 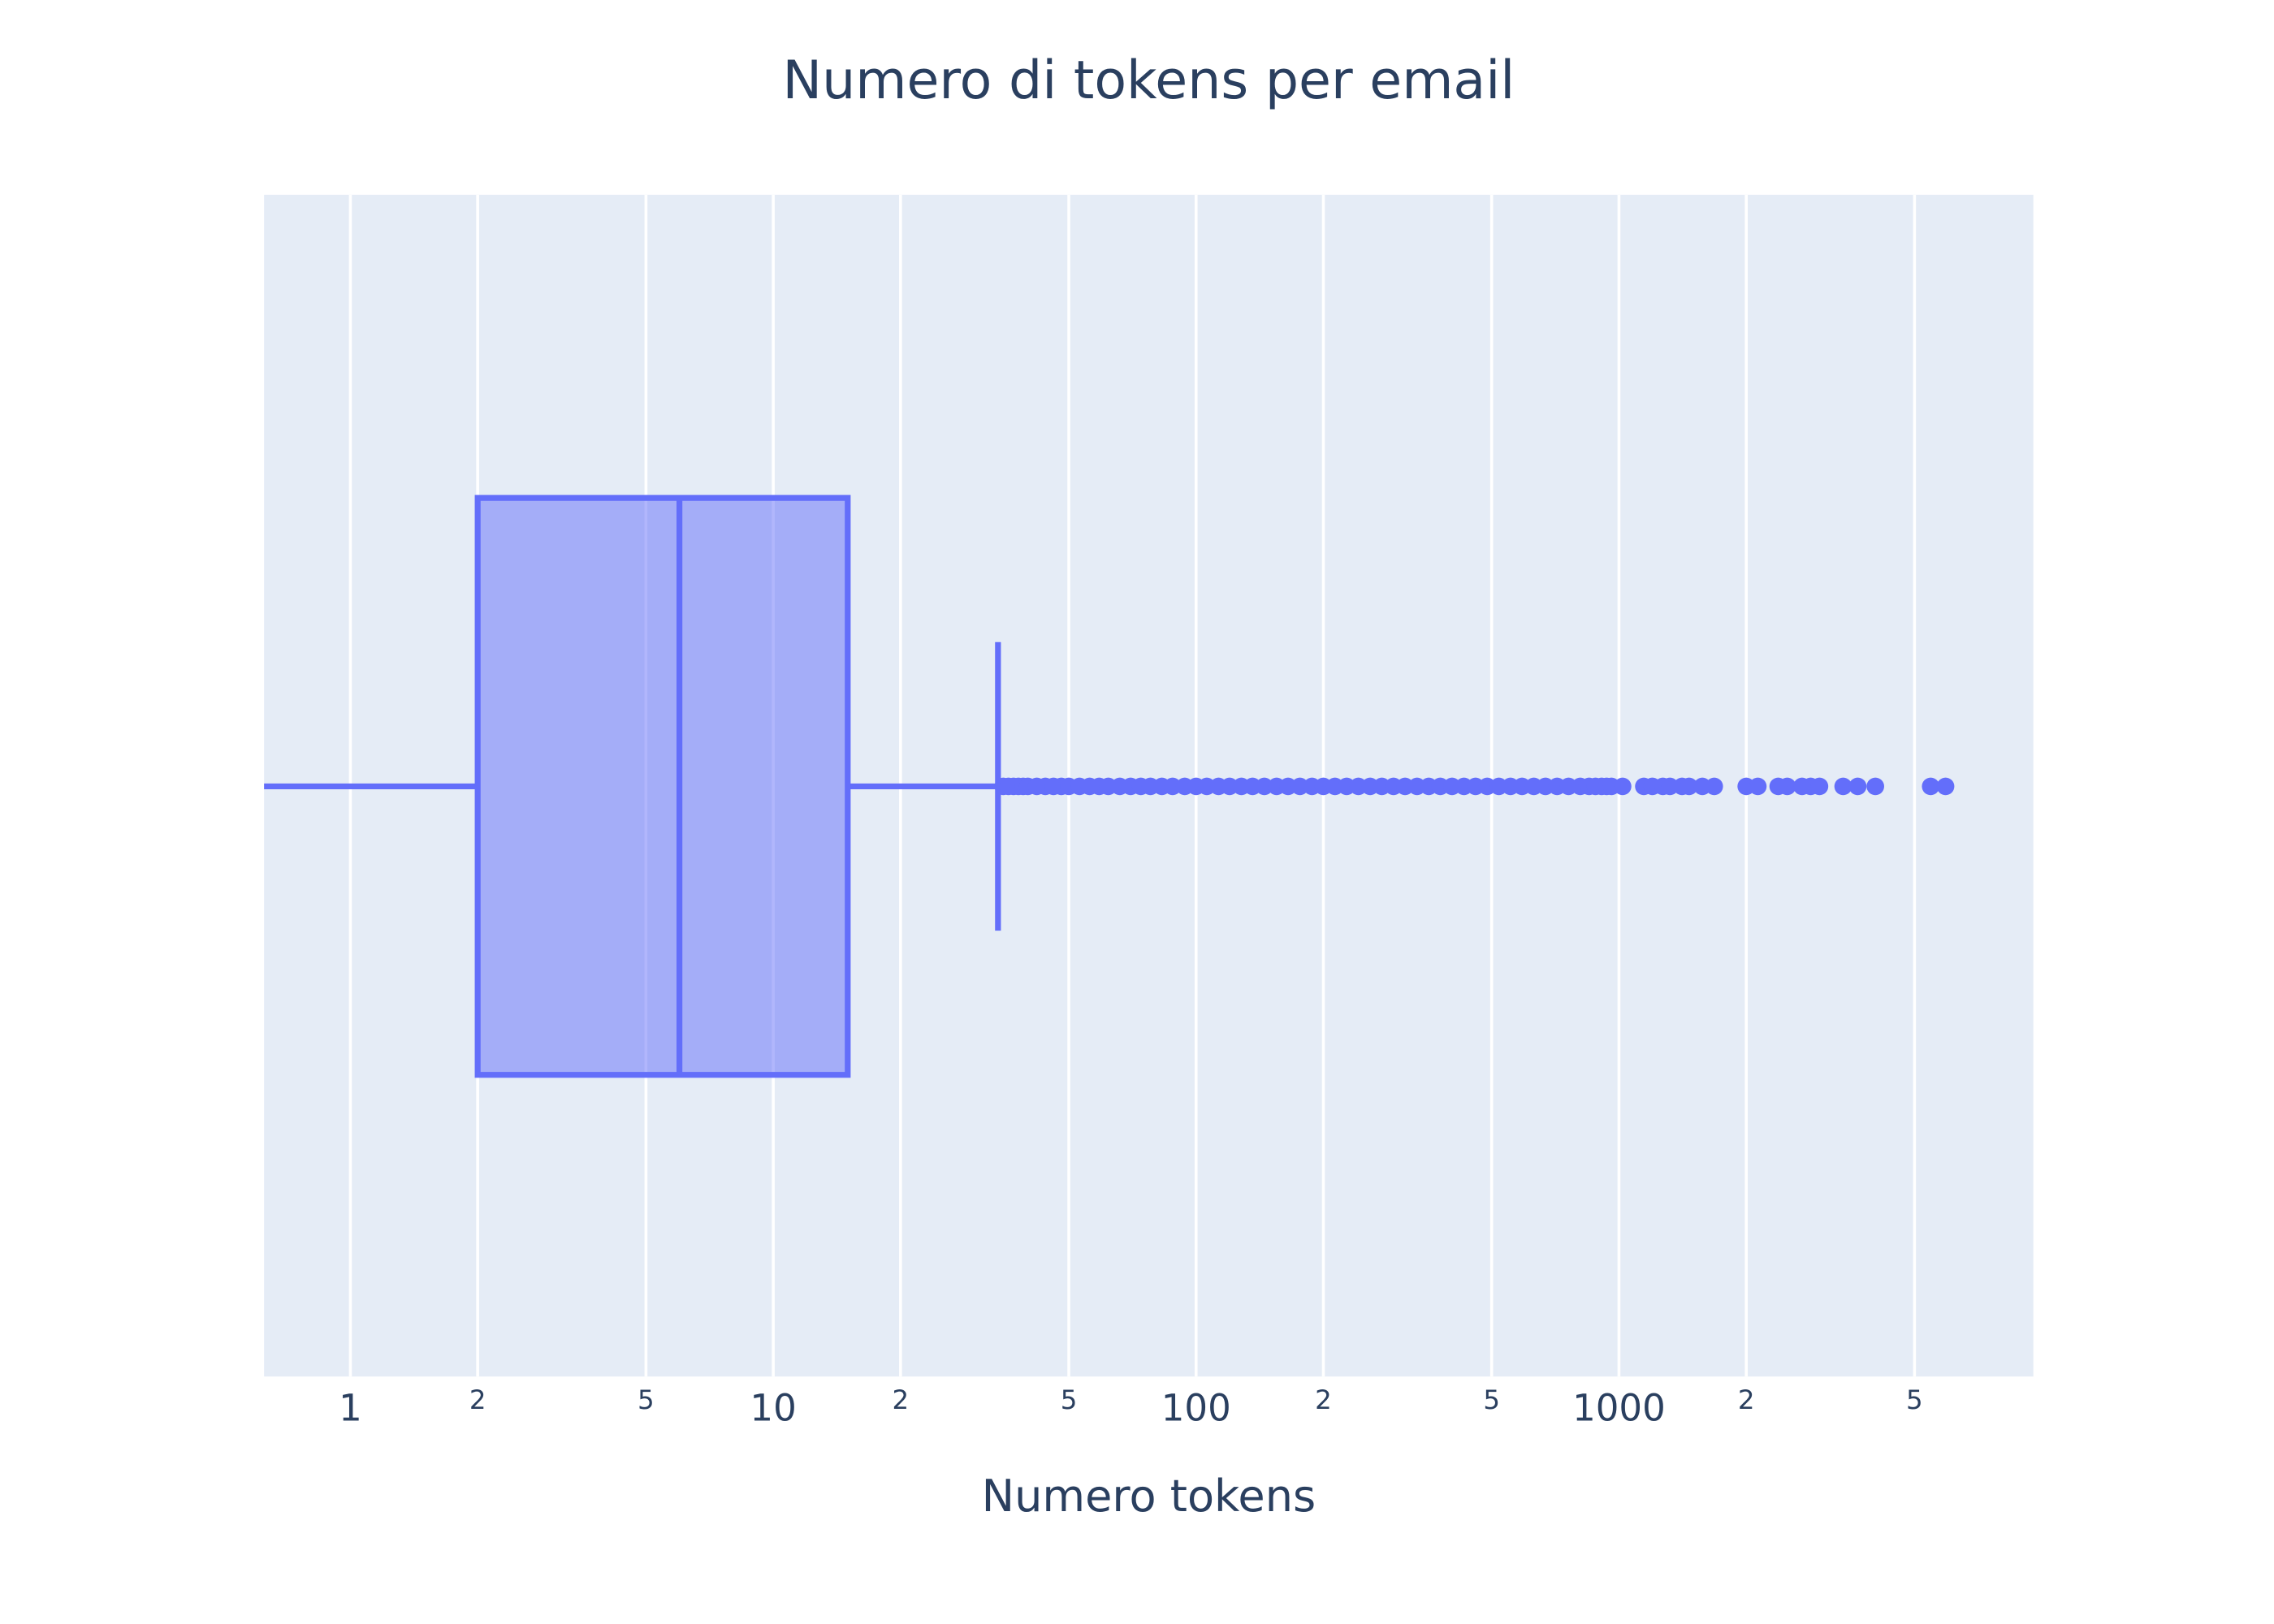 I want to click on x-tick-label: 1, so click(x=350, y=1408).